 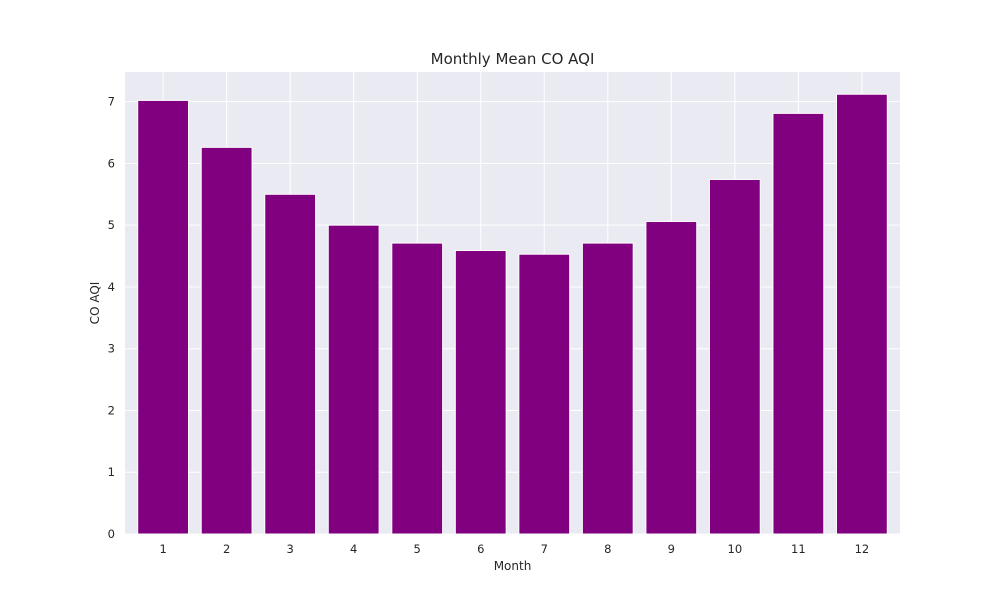 I want to click on x-tick-label-6: 6, so click(x=480, y=549).